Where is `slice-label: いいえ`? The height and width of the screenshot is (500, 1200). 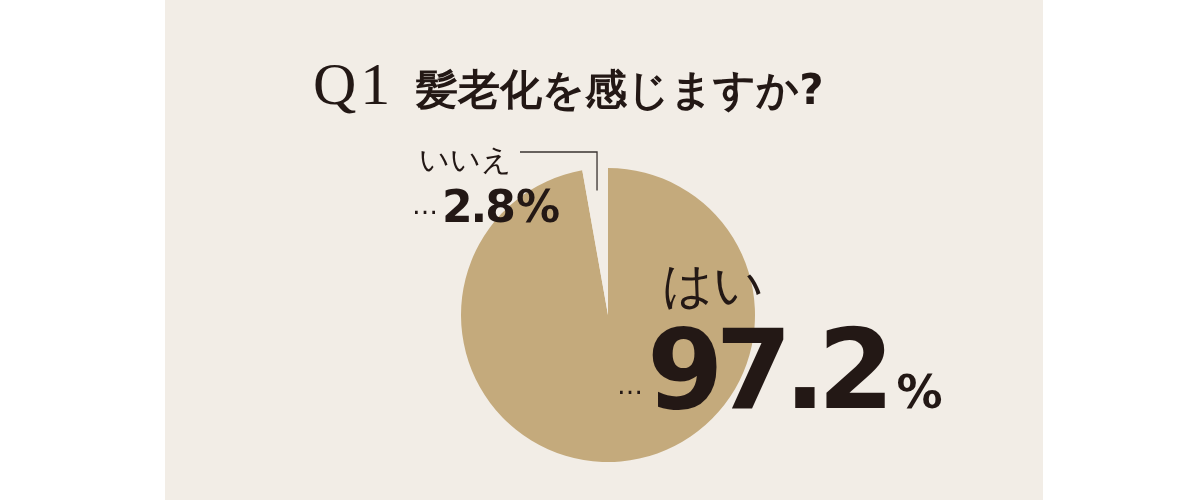
slice-label: いいえ is located at coordinates (465, 159).